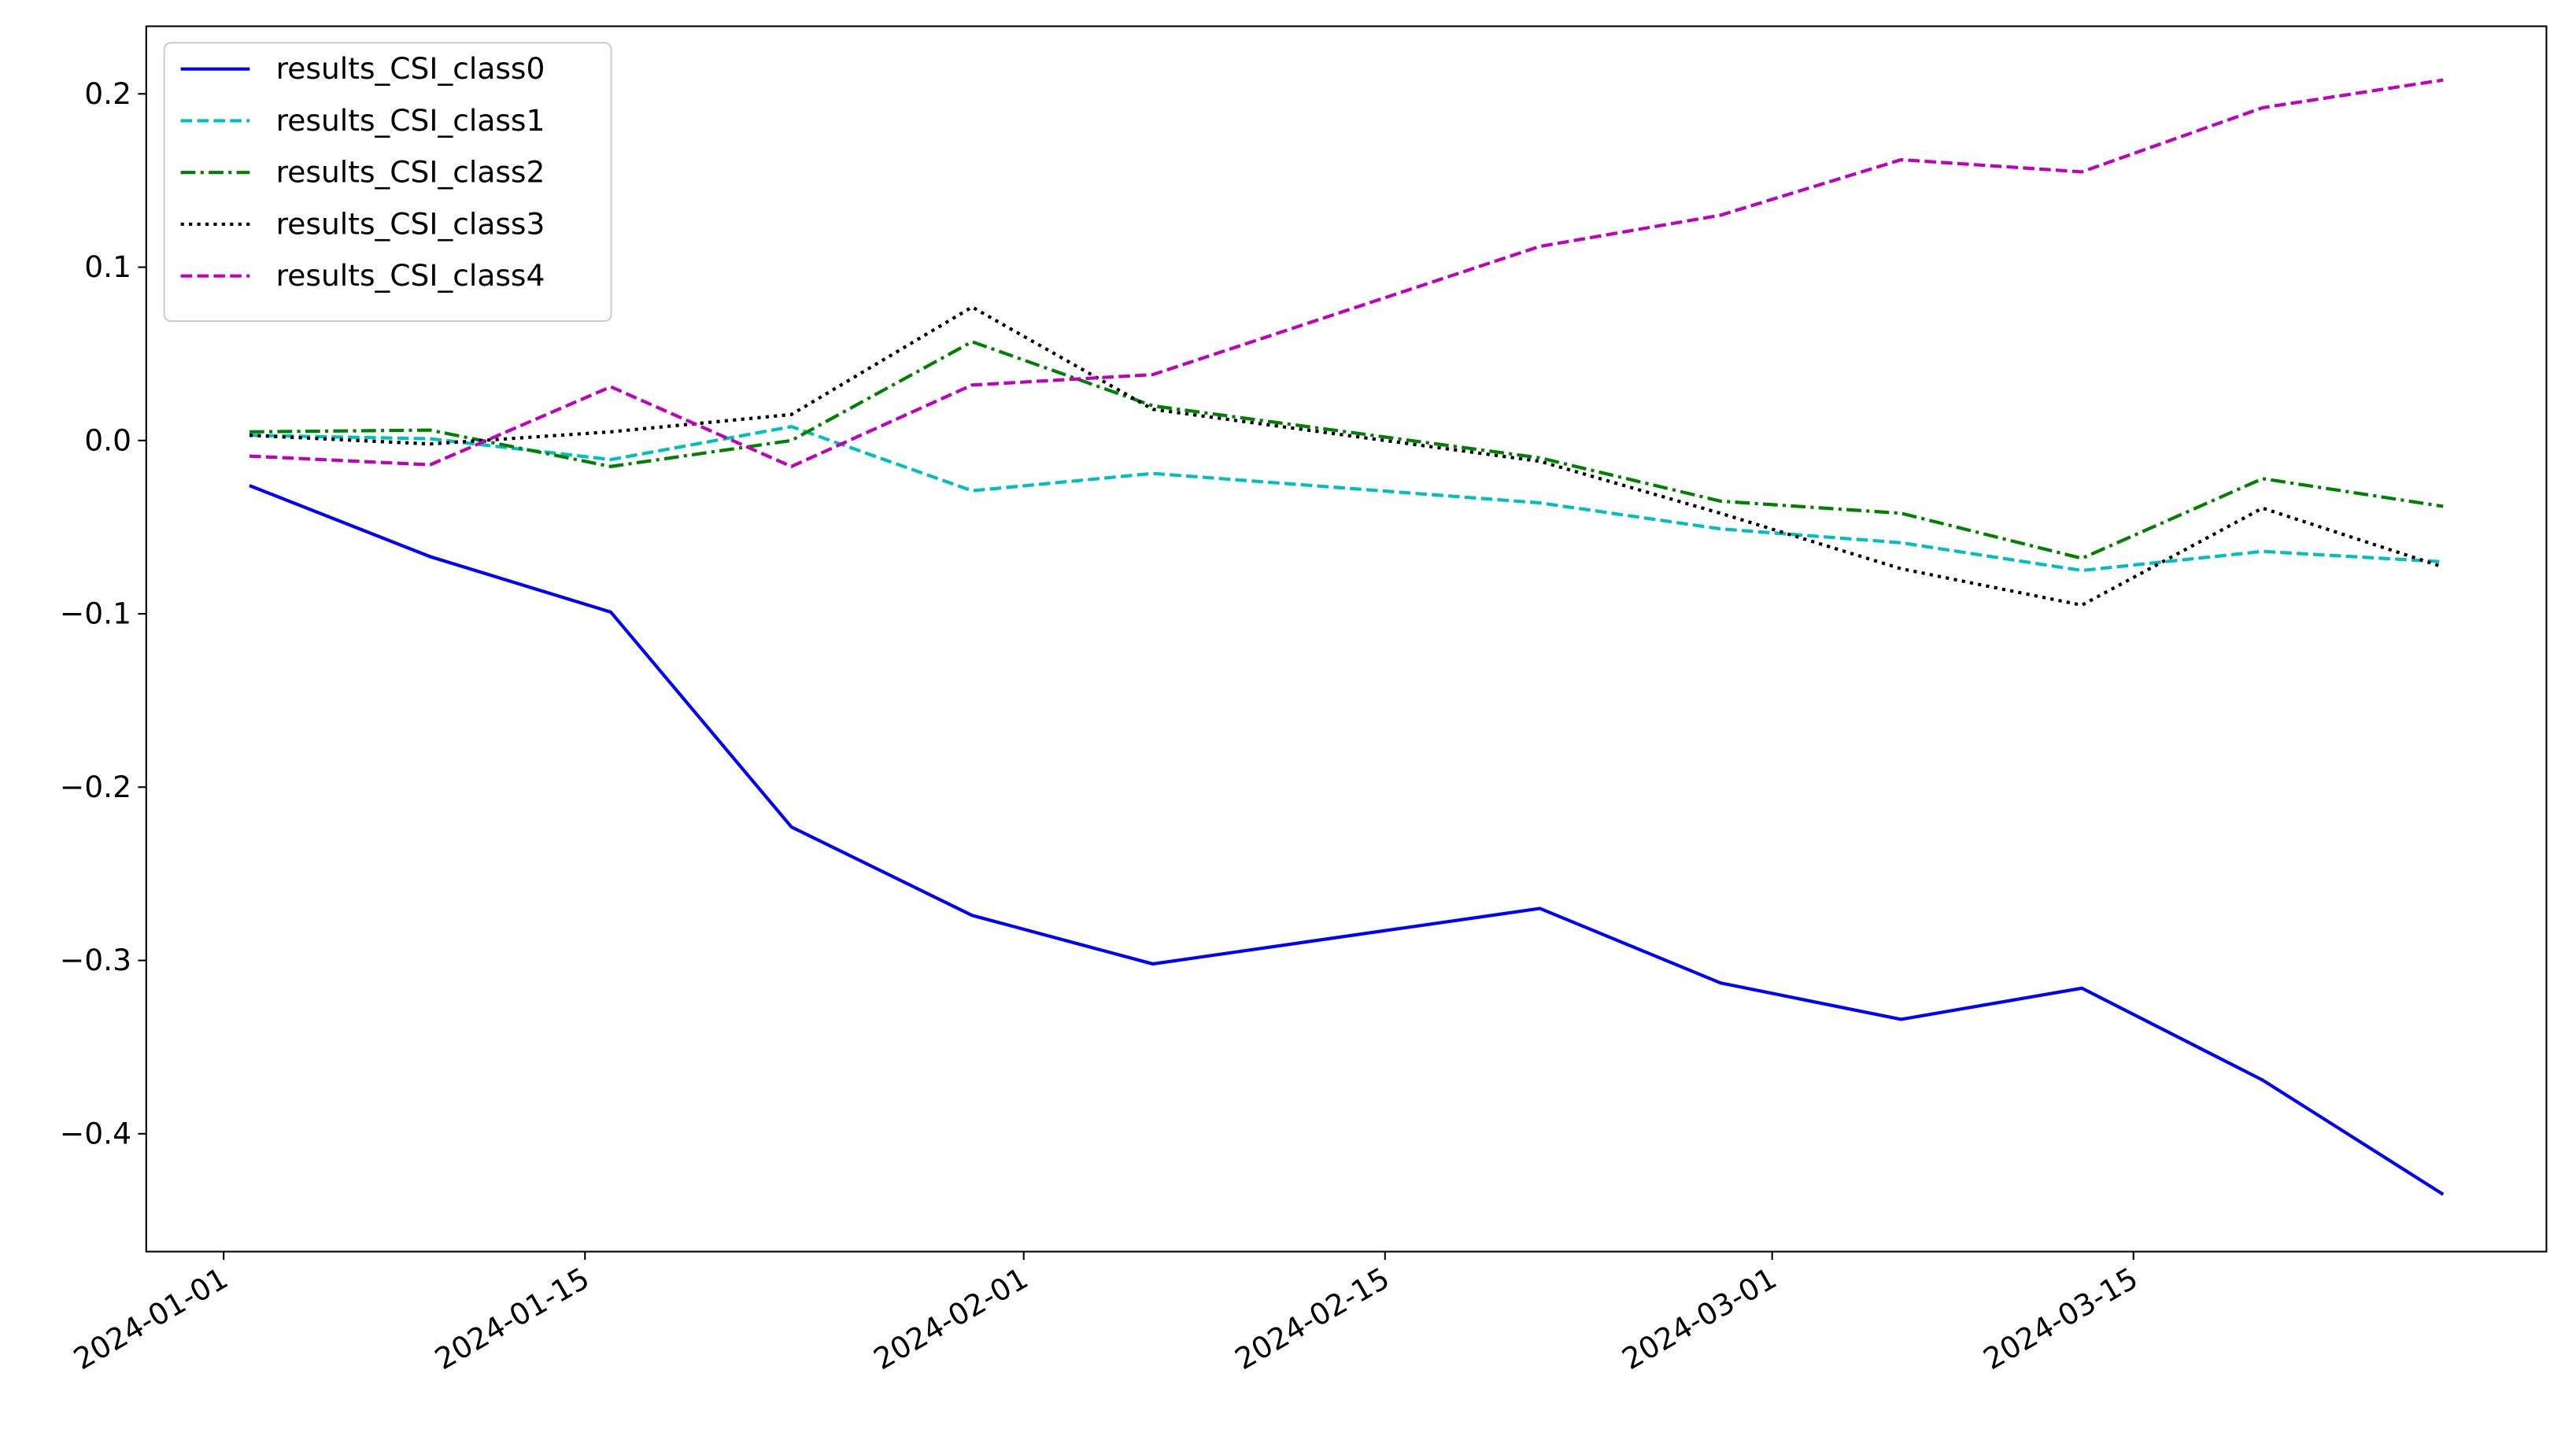  Describe the element at coordinates (95, 960) in the screenshot. I see `y-tick-label: −0.3` at that location.